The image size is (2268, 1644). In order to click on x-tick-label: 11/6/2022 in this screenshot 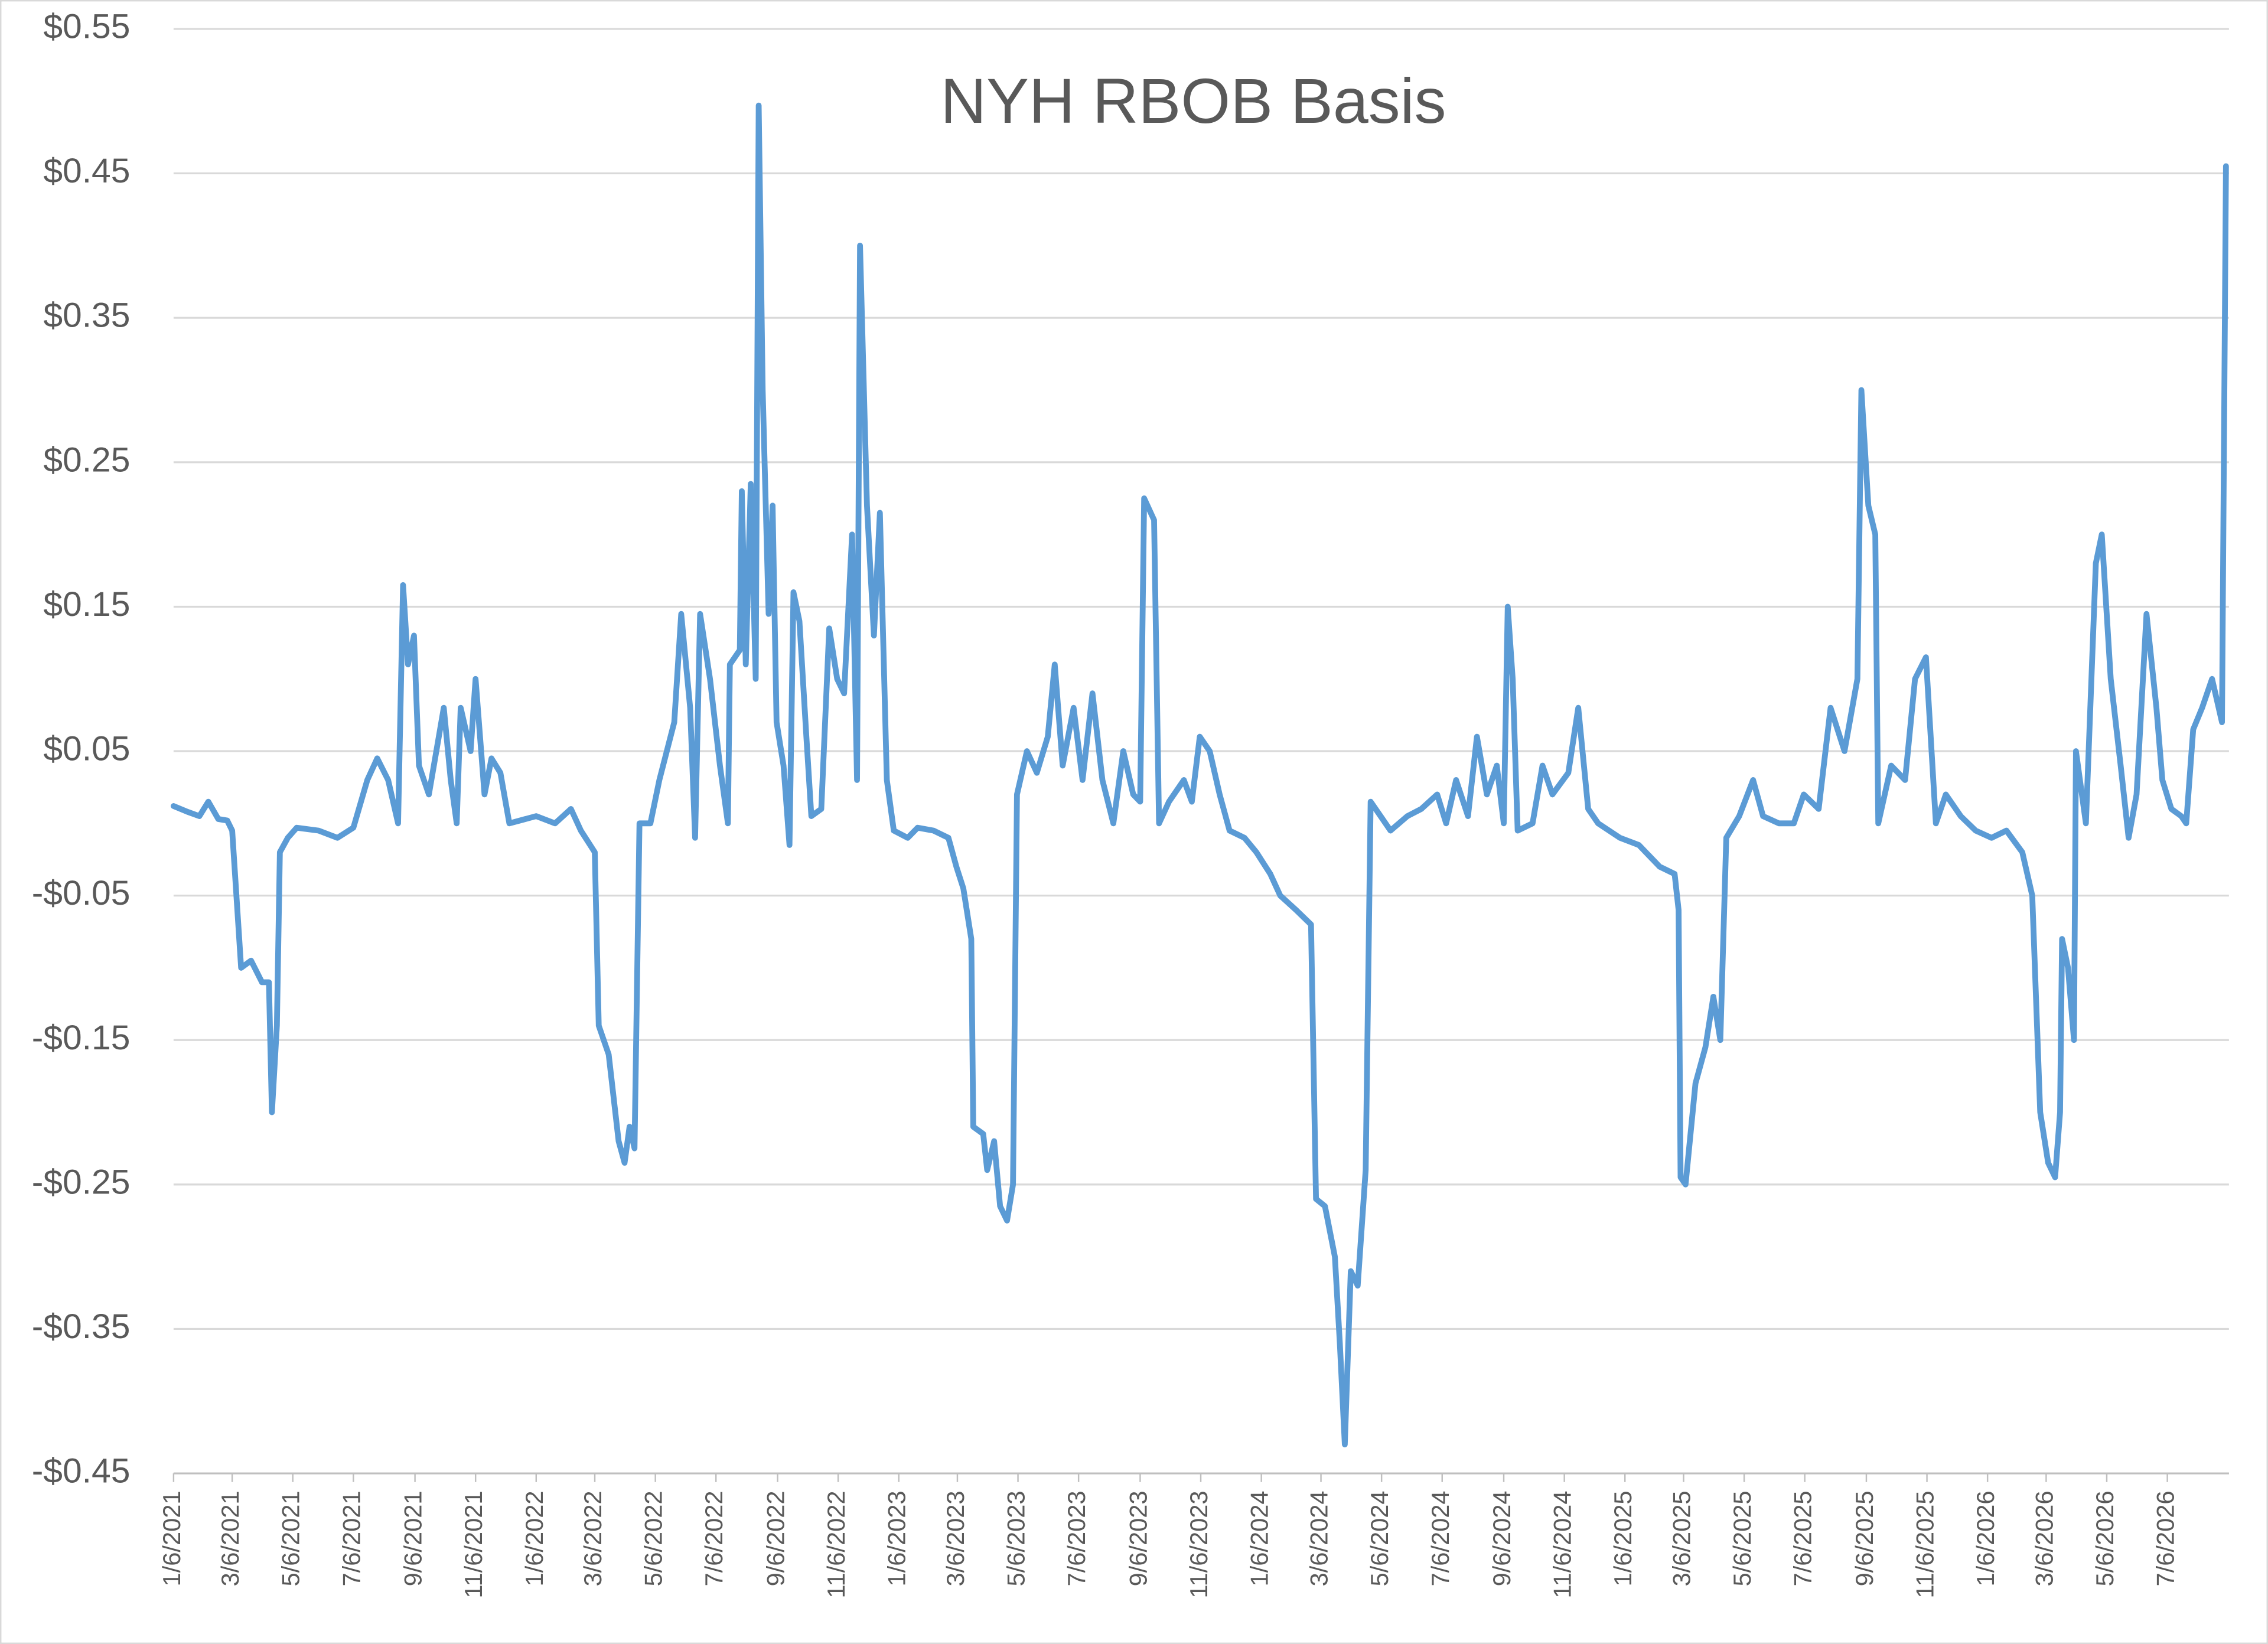, I will do `click(836, 1544)`.